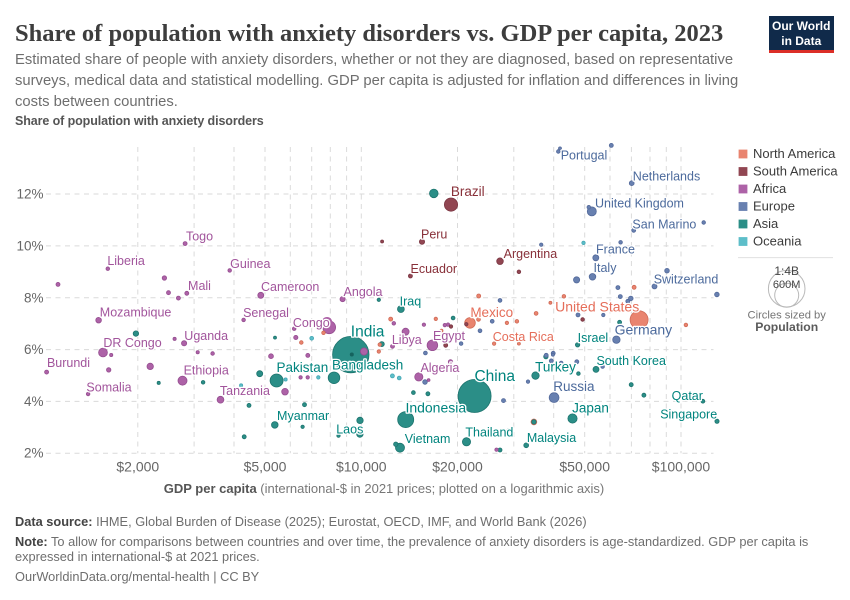  Describe the element at coordinates (795, 171) in the screenshot. I see `svg-text: South America` at that location.